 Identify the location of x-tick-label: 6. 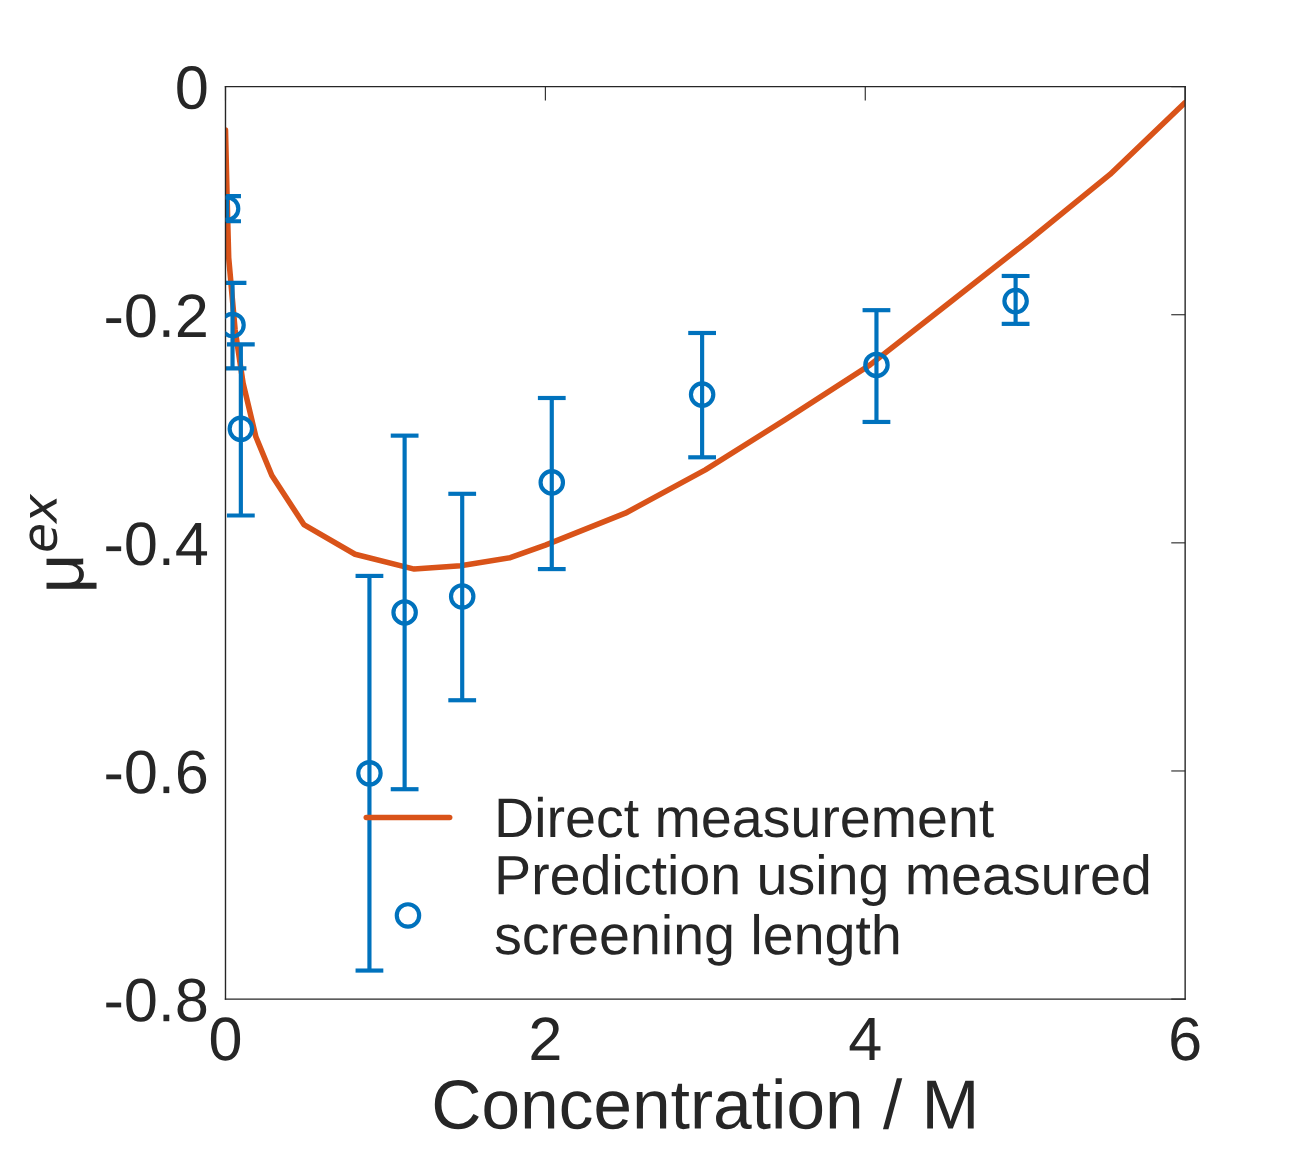
(1185, 1039).